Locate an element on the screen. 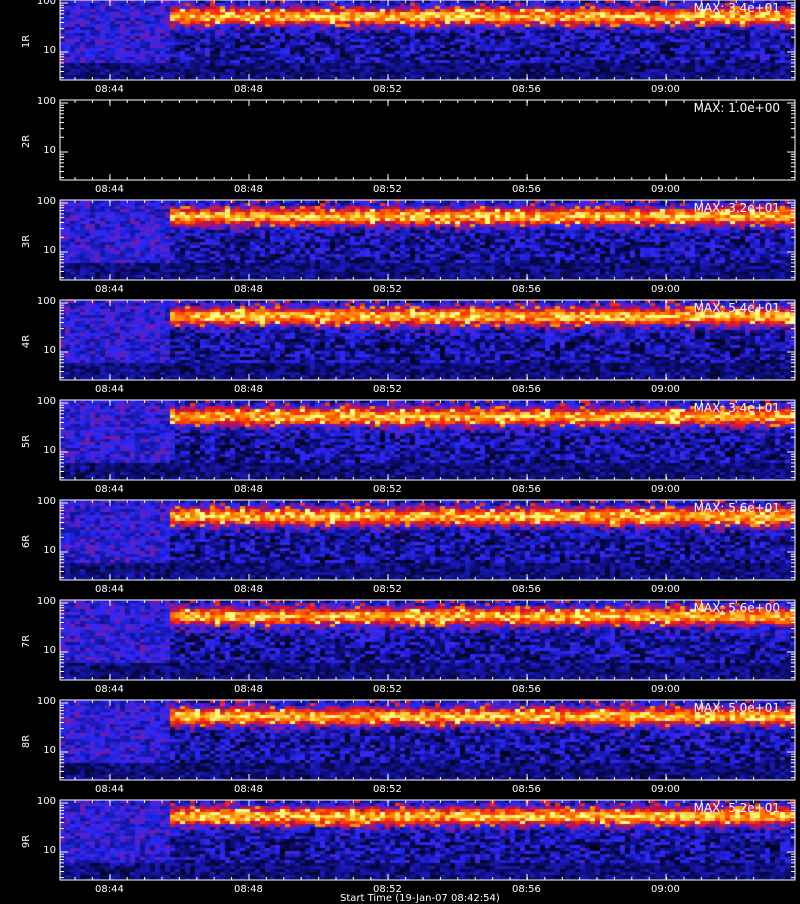 The width and height of the screenshot is (800, 904). panel-label: 5R is located at coordinates (27, 441).